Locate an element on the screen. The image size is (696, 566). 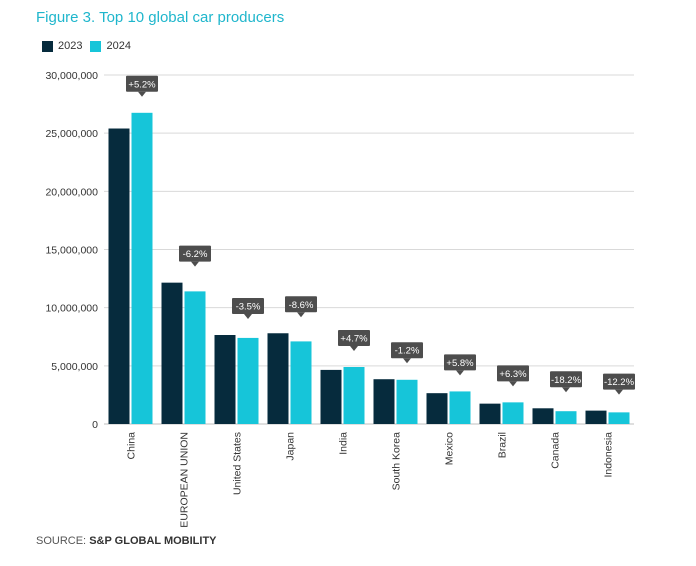
source-name: S&P GLOBAL MOBILITY is located at coordinates (153, 541).